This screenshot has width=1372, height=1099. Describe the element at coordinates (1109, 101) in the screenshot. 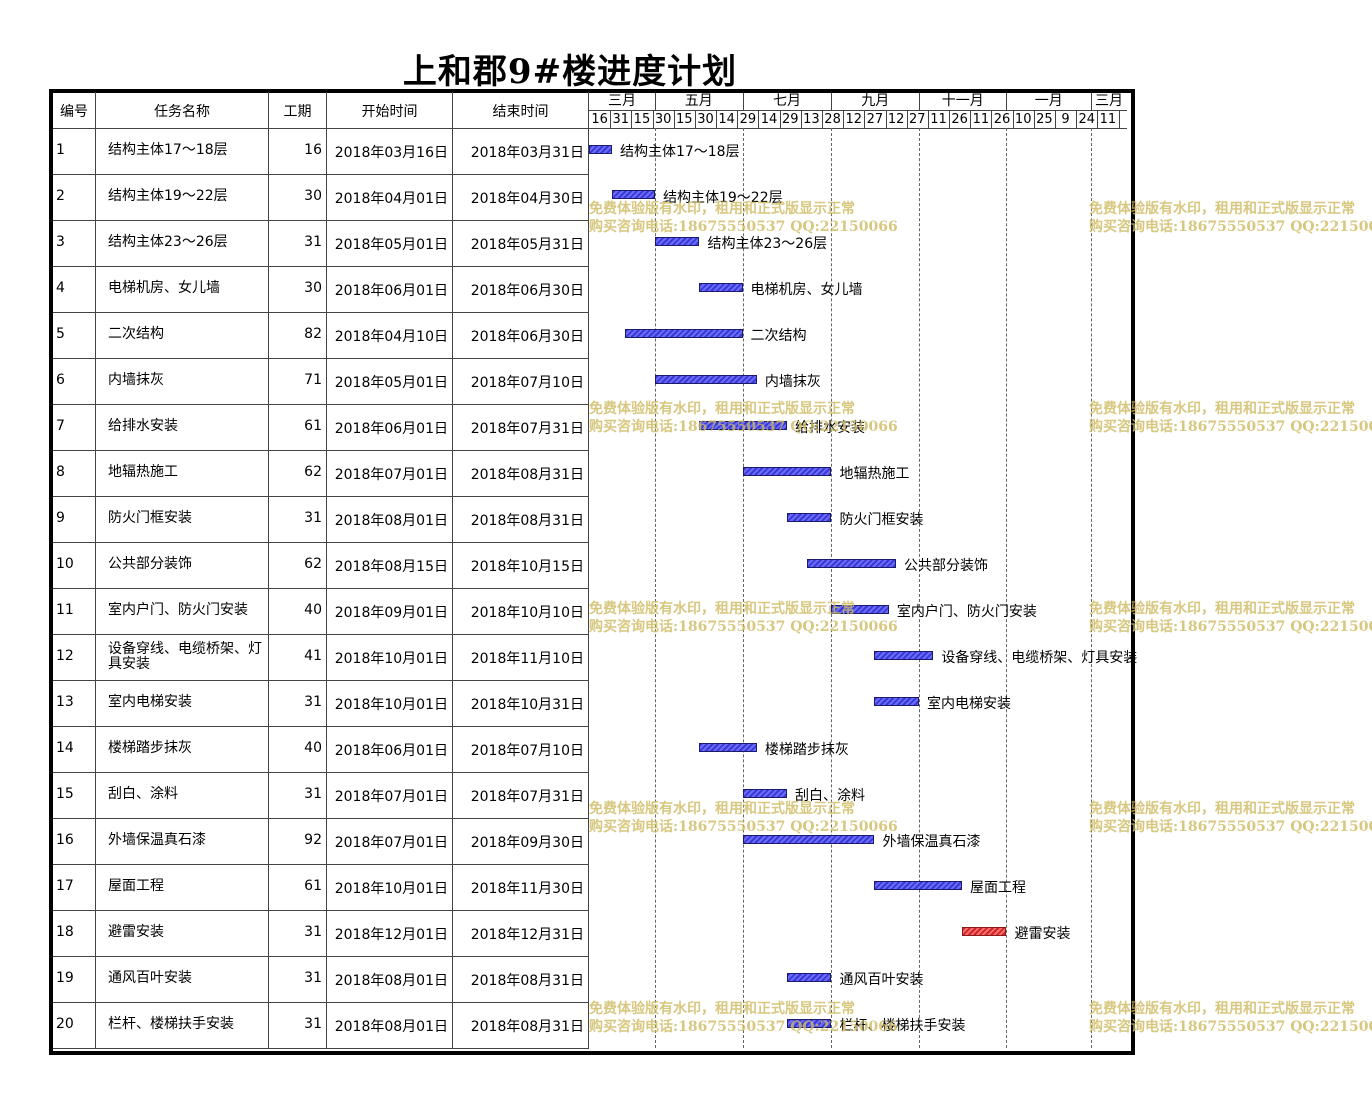

I see `month-label: 三月` at that location.